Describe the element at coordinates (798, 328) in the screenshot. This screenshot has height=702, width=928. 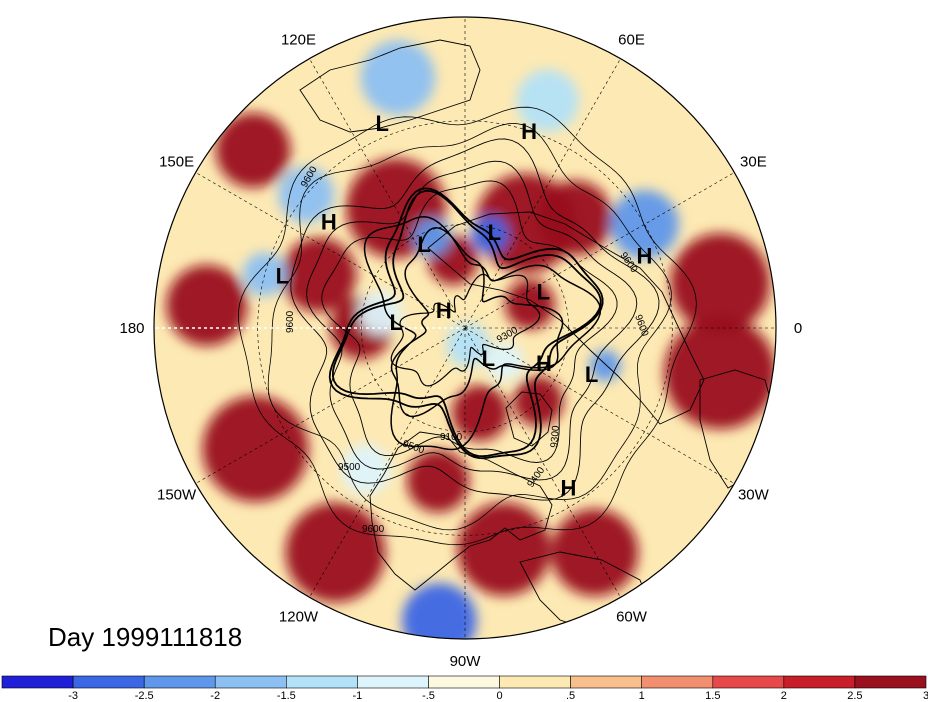
I see `longitude-label: 0` at that location.